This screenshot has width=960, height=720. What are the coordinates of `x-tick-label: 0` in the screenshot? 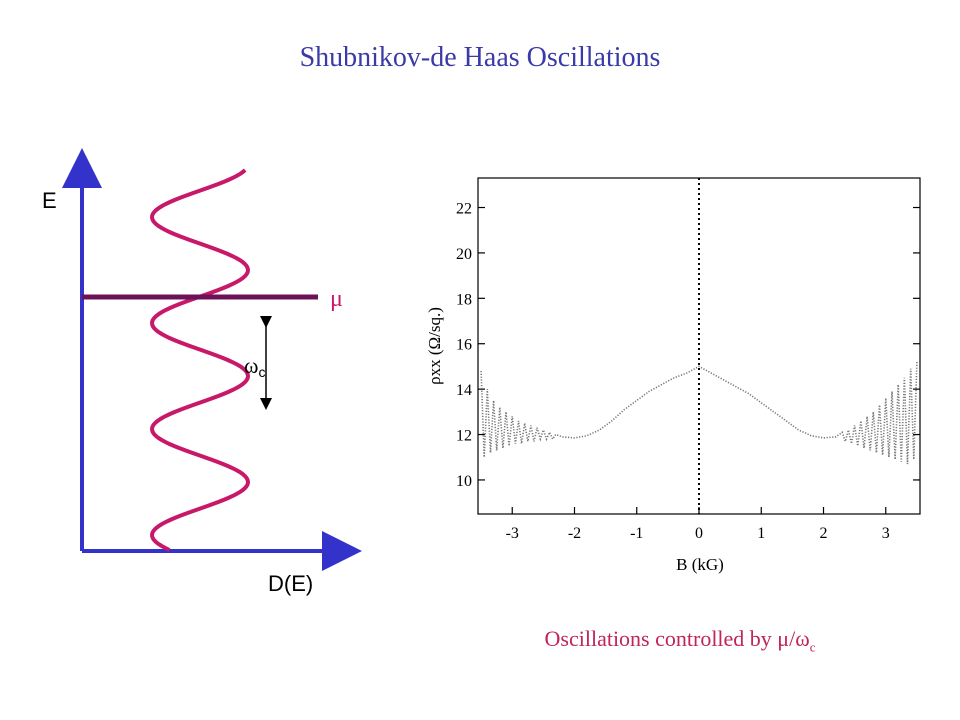 It's located at (699, 533).